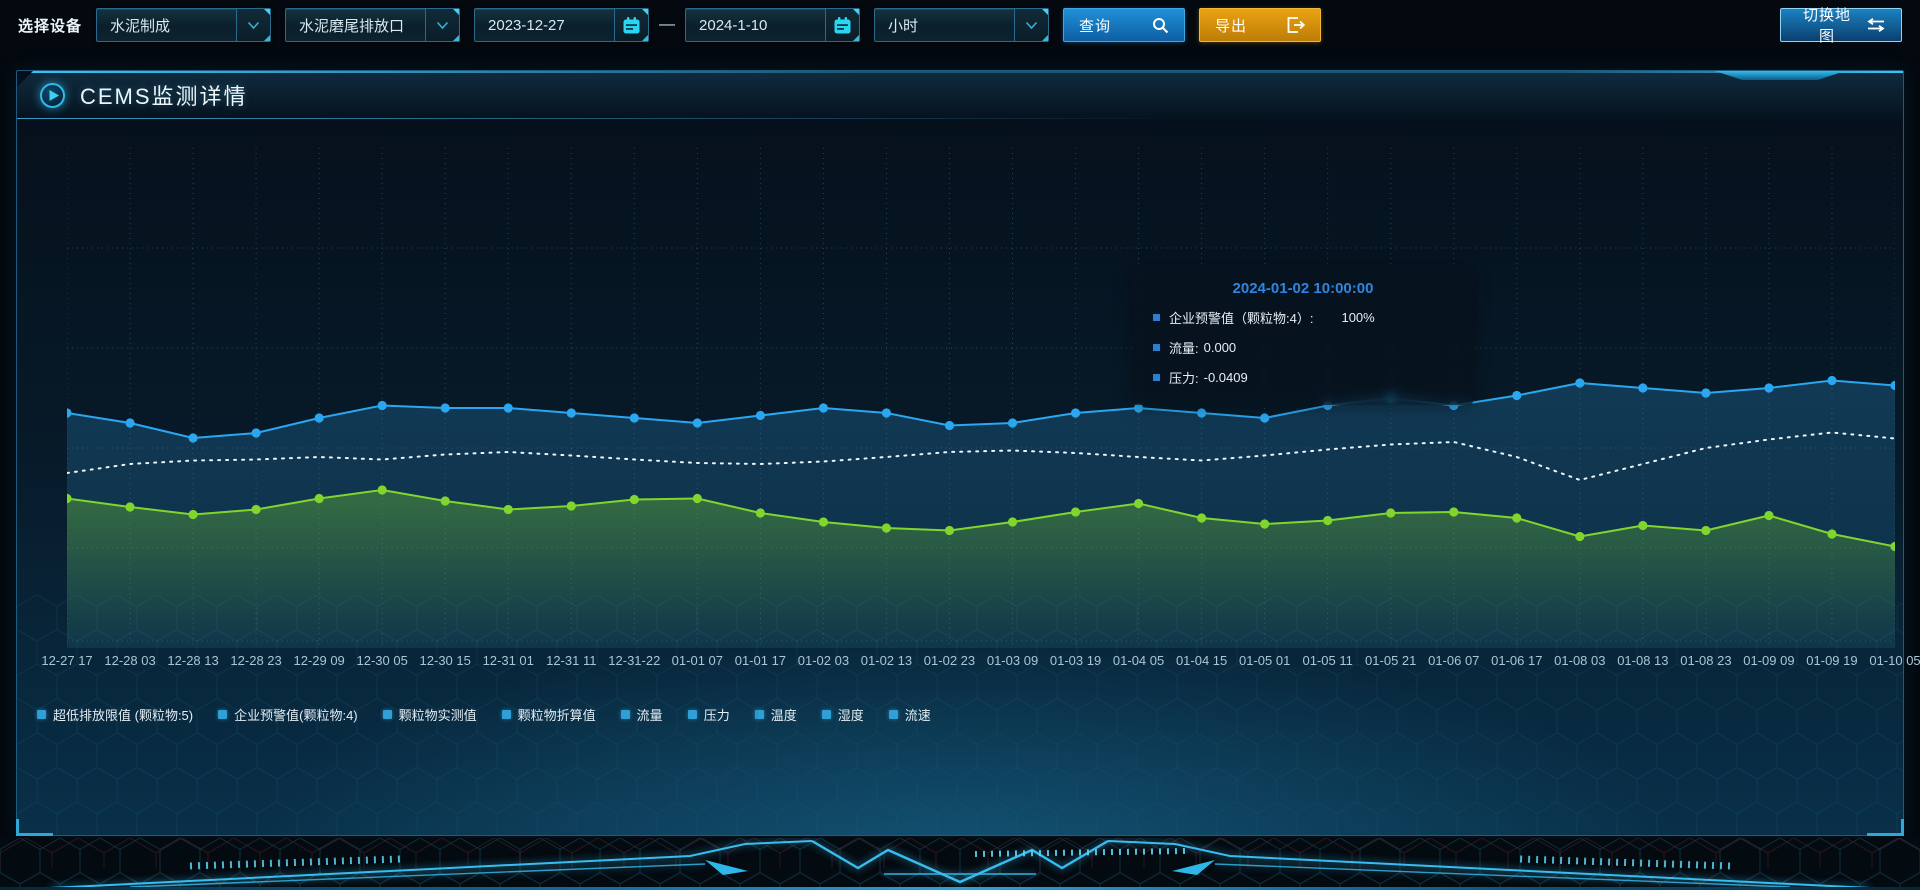 The width and height of the screenshot is (1920, 890). What do you see at coordinates (1876, 25) in the screenshot?
I see `swap-arrows-icon` at bounding box center [1876, 25].